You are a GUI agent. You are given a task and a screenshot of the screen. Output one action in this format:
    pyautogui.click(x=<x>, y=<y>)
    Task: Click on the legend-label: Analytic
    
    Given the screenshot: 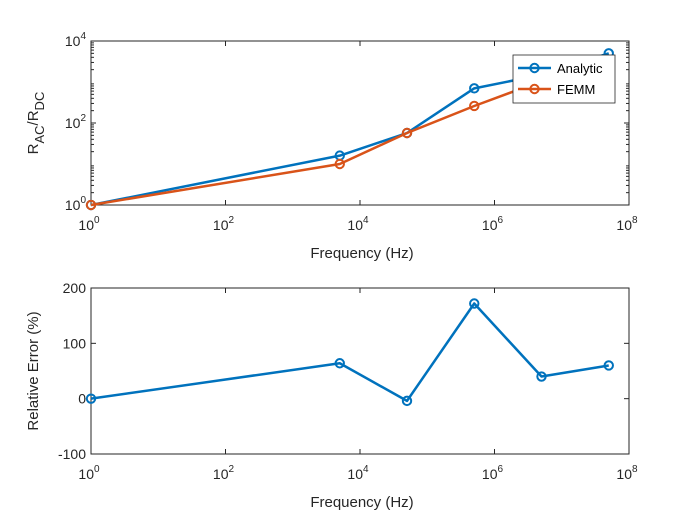 What is the action you would take?
    pyautogui.click(x=580, y=68)
    